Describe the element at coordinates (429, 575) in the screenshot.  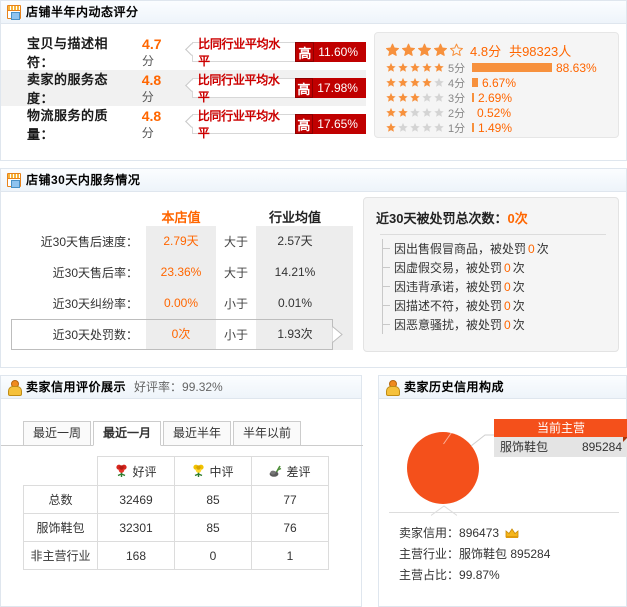
I see `main-ratio-label: 主营占比：` at that location.